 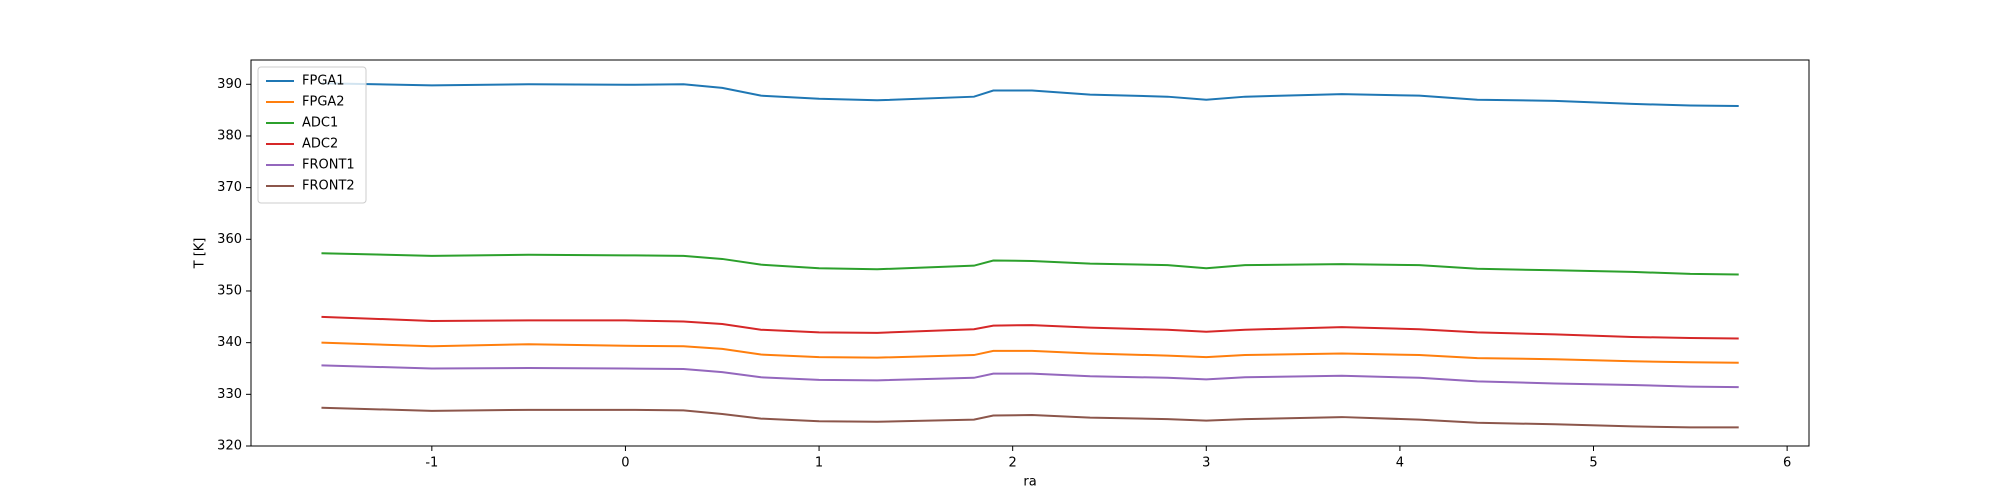 I want to click on x-tick-label: 5, so click(x=1593, y=463).